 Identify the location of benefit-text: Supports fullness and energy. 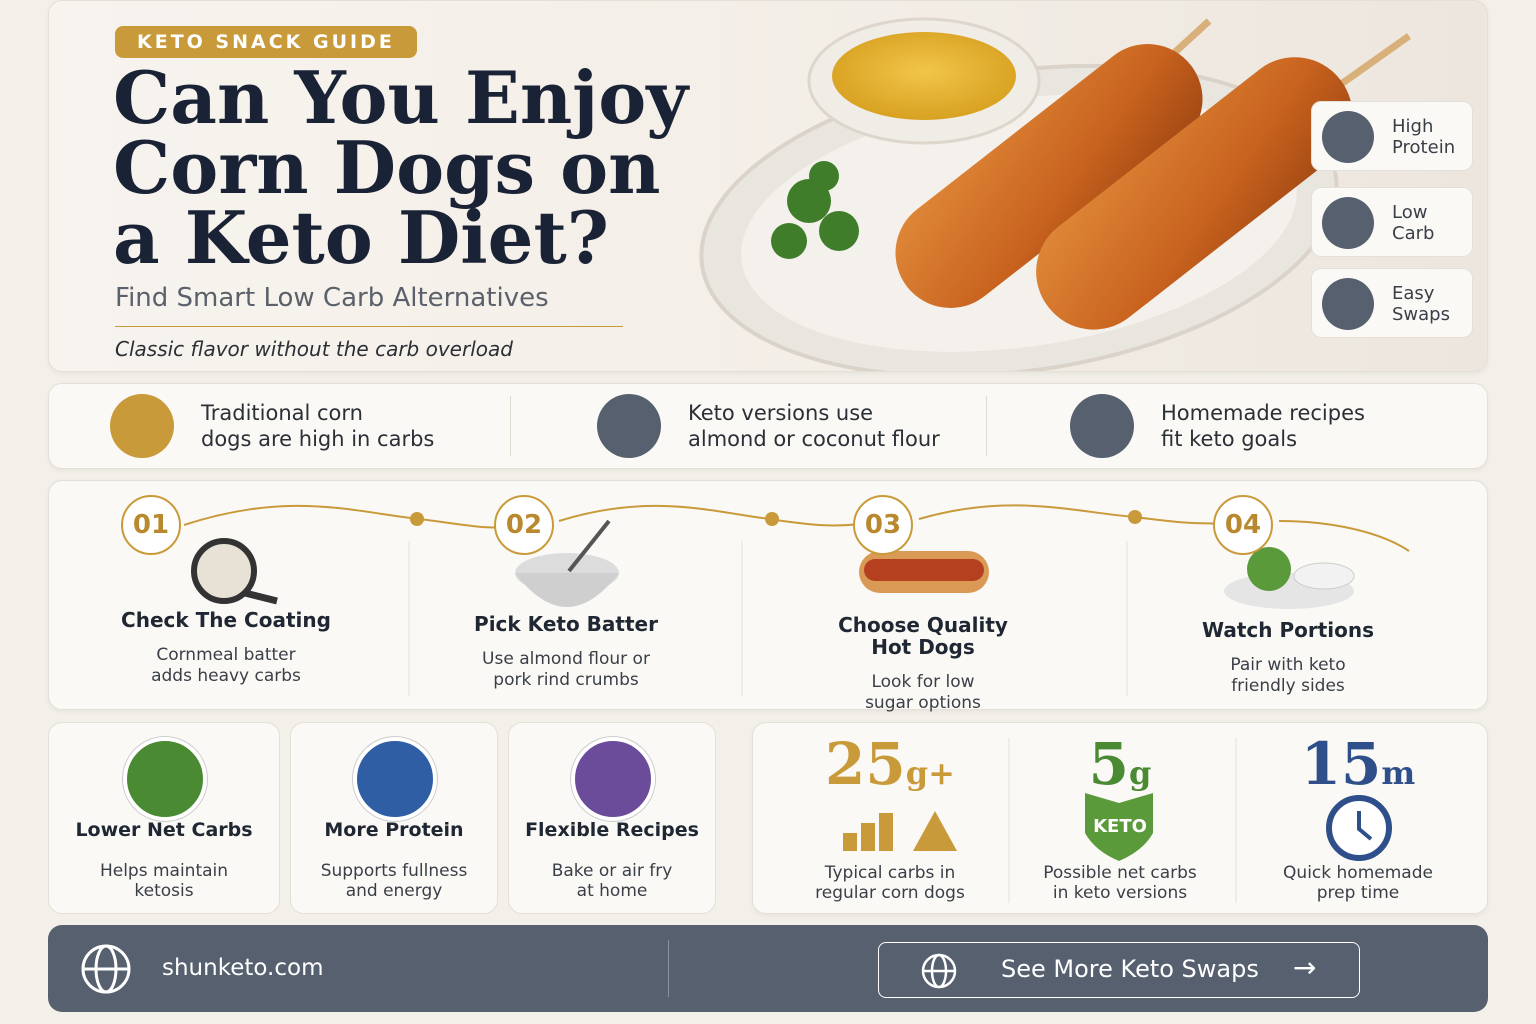
(394, 882).